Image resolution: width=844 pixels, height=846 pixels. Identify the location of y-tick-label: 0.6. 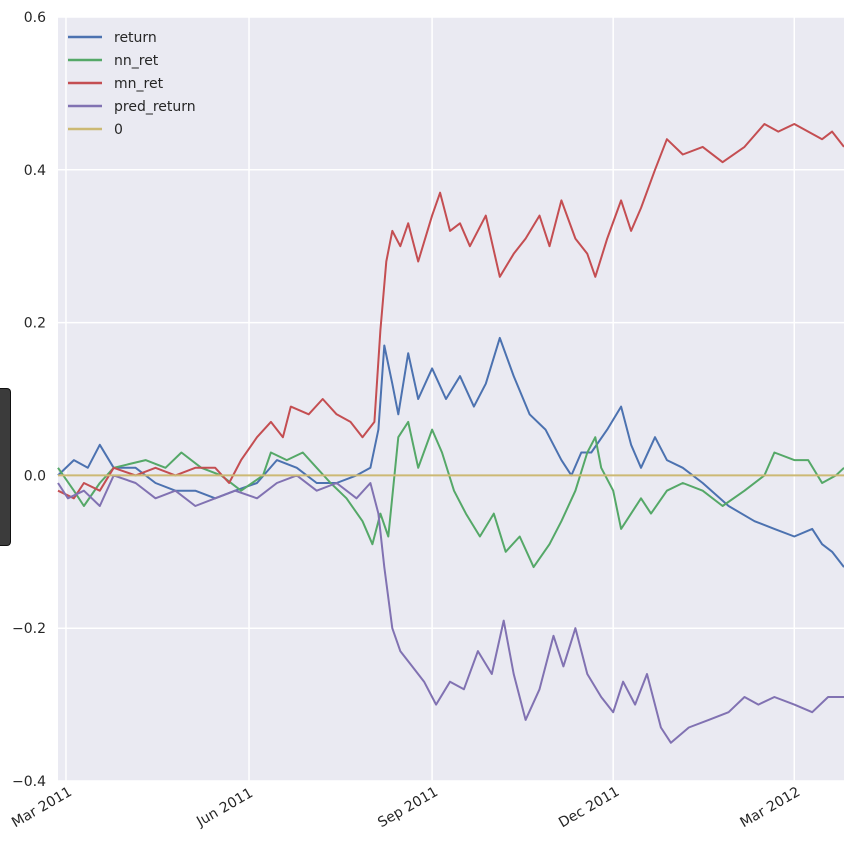
(35, 18).